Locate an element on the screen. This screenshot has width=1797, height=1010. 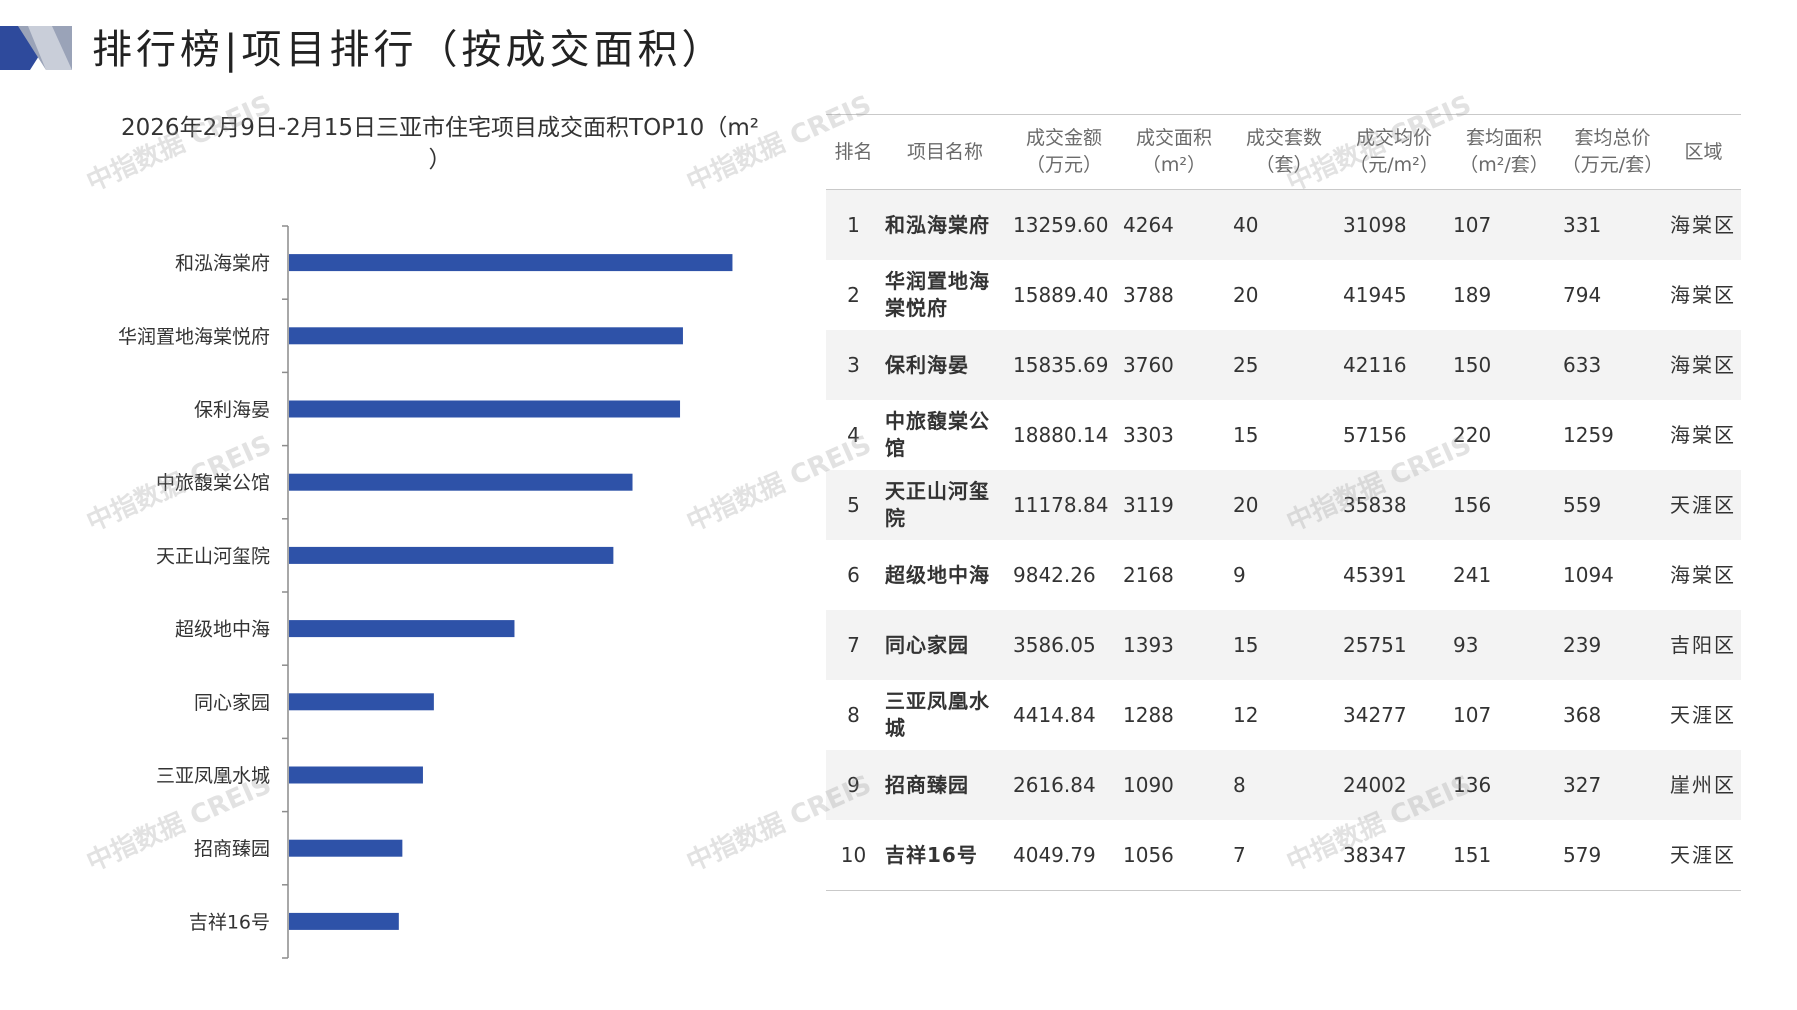
table-cell: 239 is located at coordinates (1612, 645).